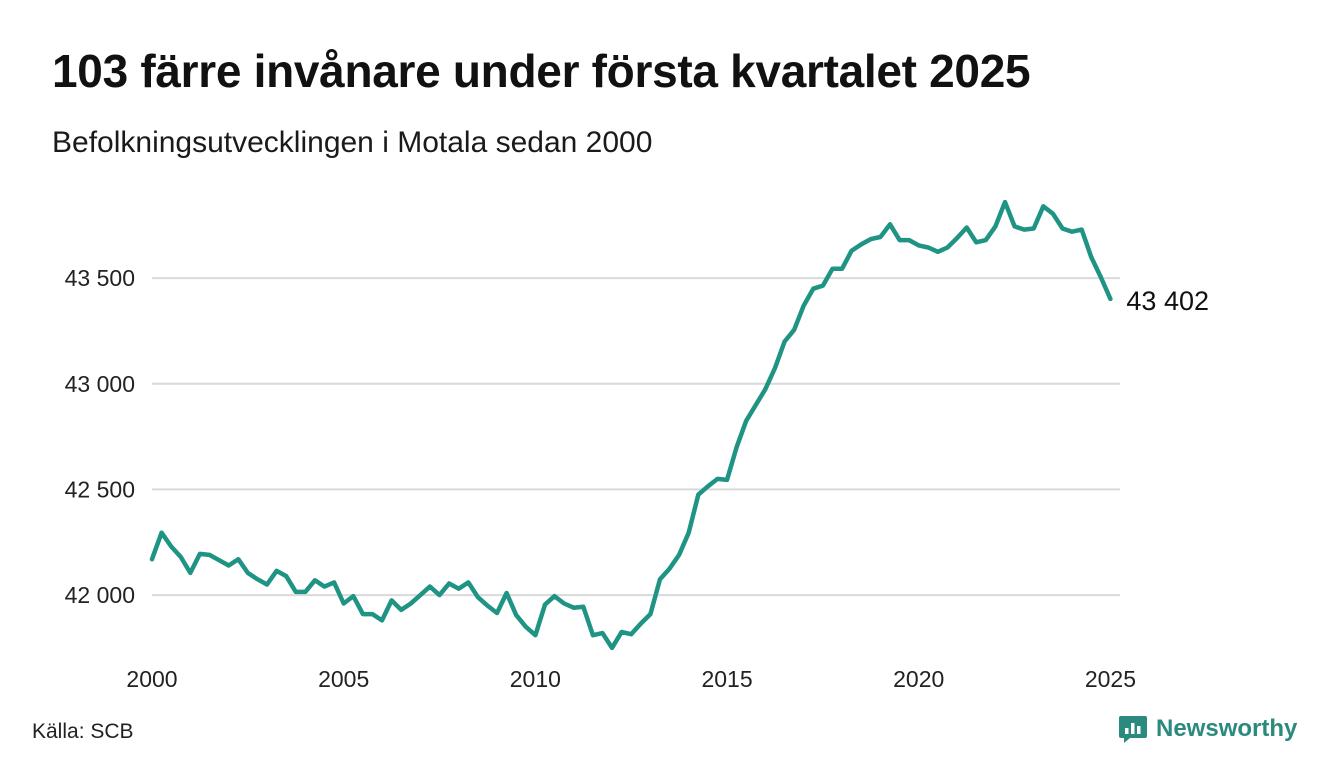 The height and width of the screenshot is (780, 1340). What do you see at coordinates (1133, 729) in the screenshot?
I see `bar-chart-icon` at bounding box center [1133, 729].